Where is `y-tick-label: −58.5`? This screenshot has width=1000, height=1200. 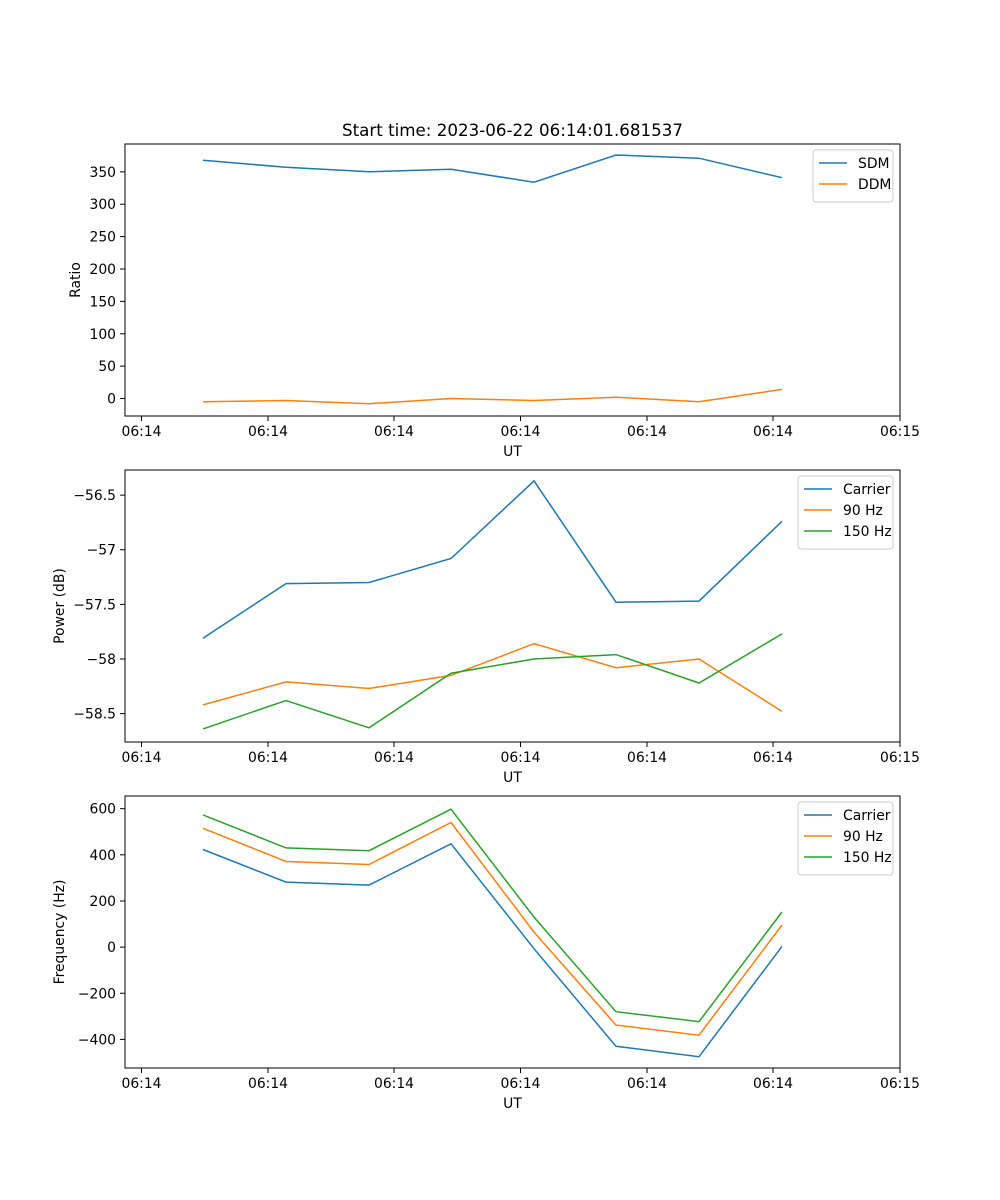
y-tick-label: −58.5 is located at coordinates (94, 715).